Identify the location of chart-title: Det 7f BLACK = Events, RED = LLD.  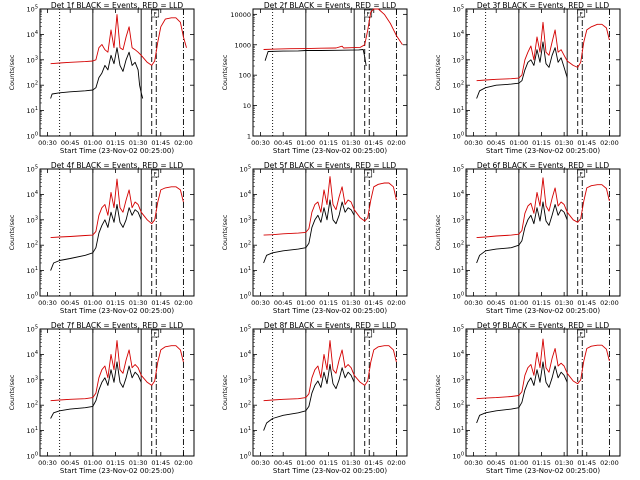
(117, 325).